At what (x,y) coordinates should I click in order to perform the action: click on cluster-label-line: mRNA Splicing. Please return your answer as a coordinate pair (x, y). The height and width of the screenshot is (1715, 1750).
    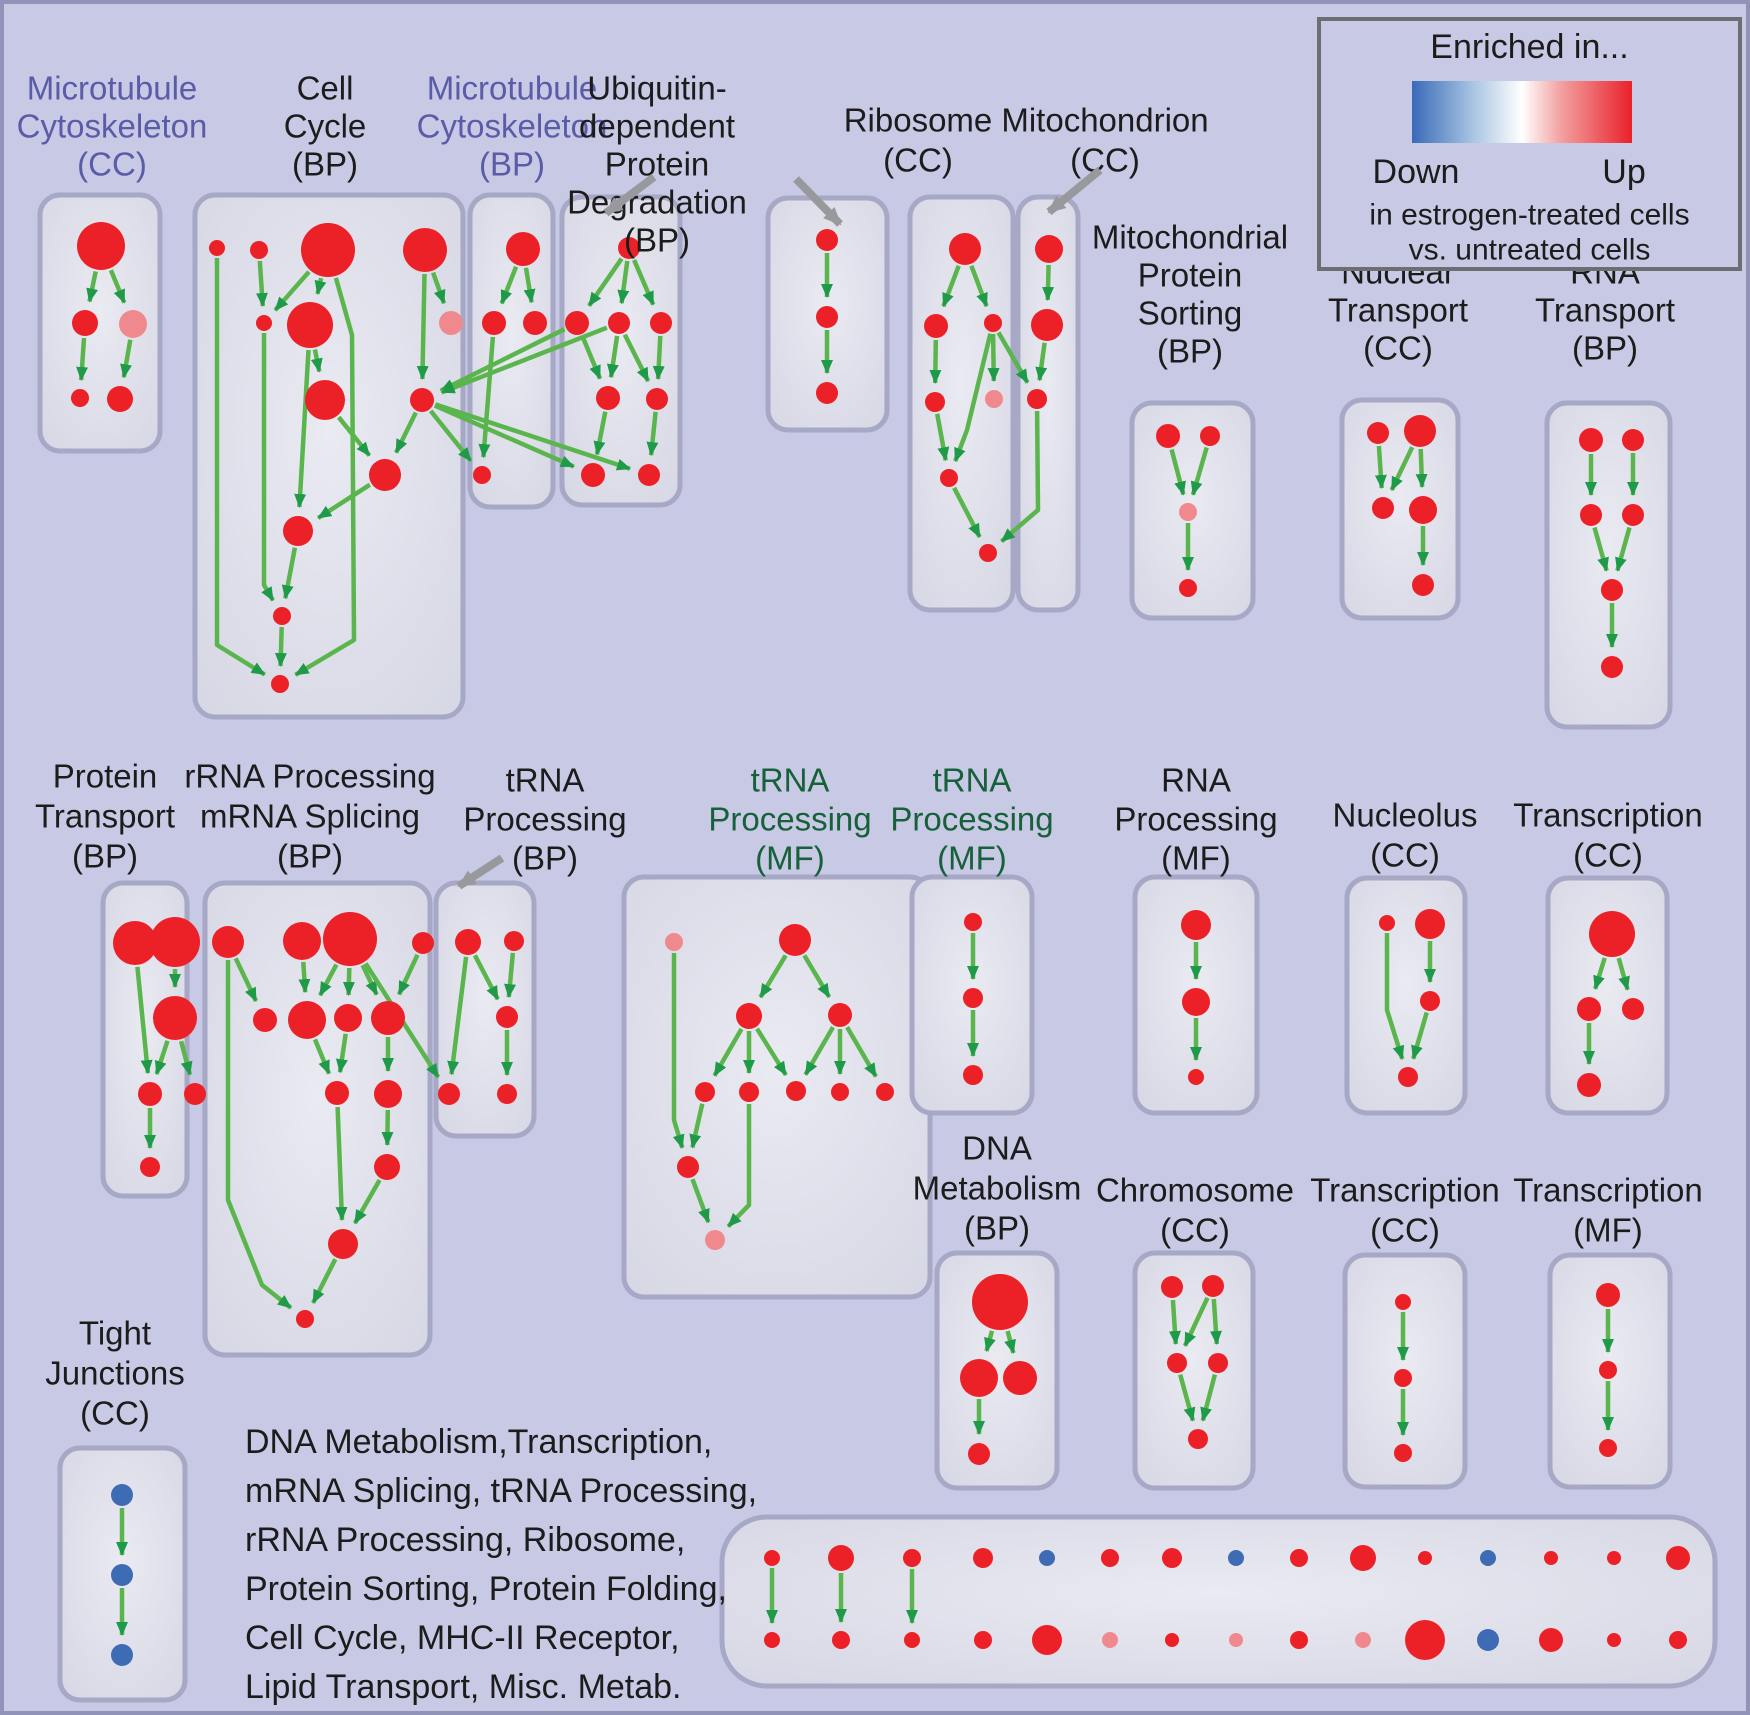
    Looking at the image, I should click on (310, 816).